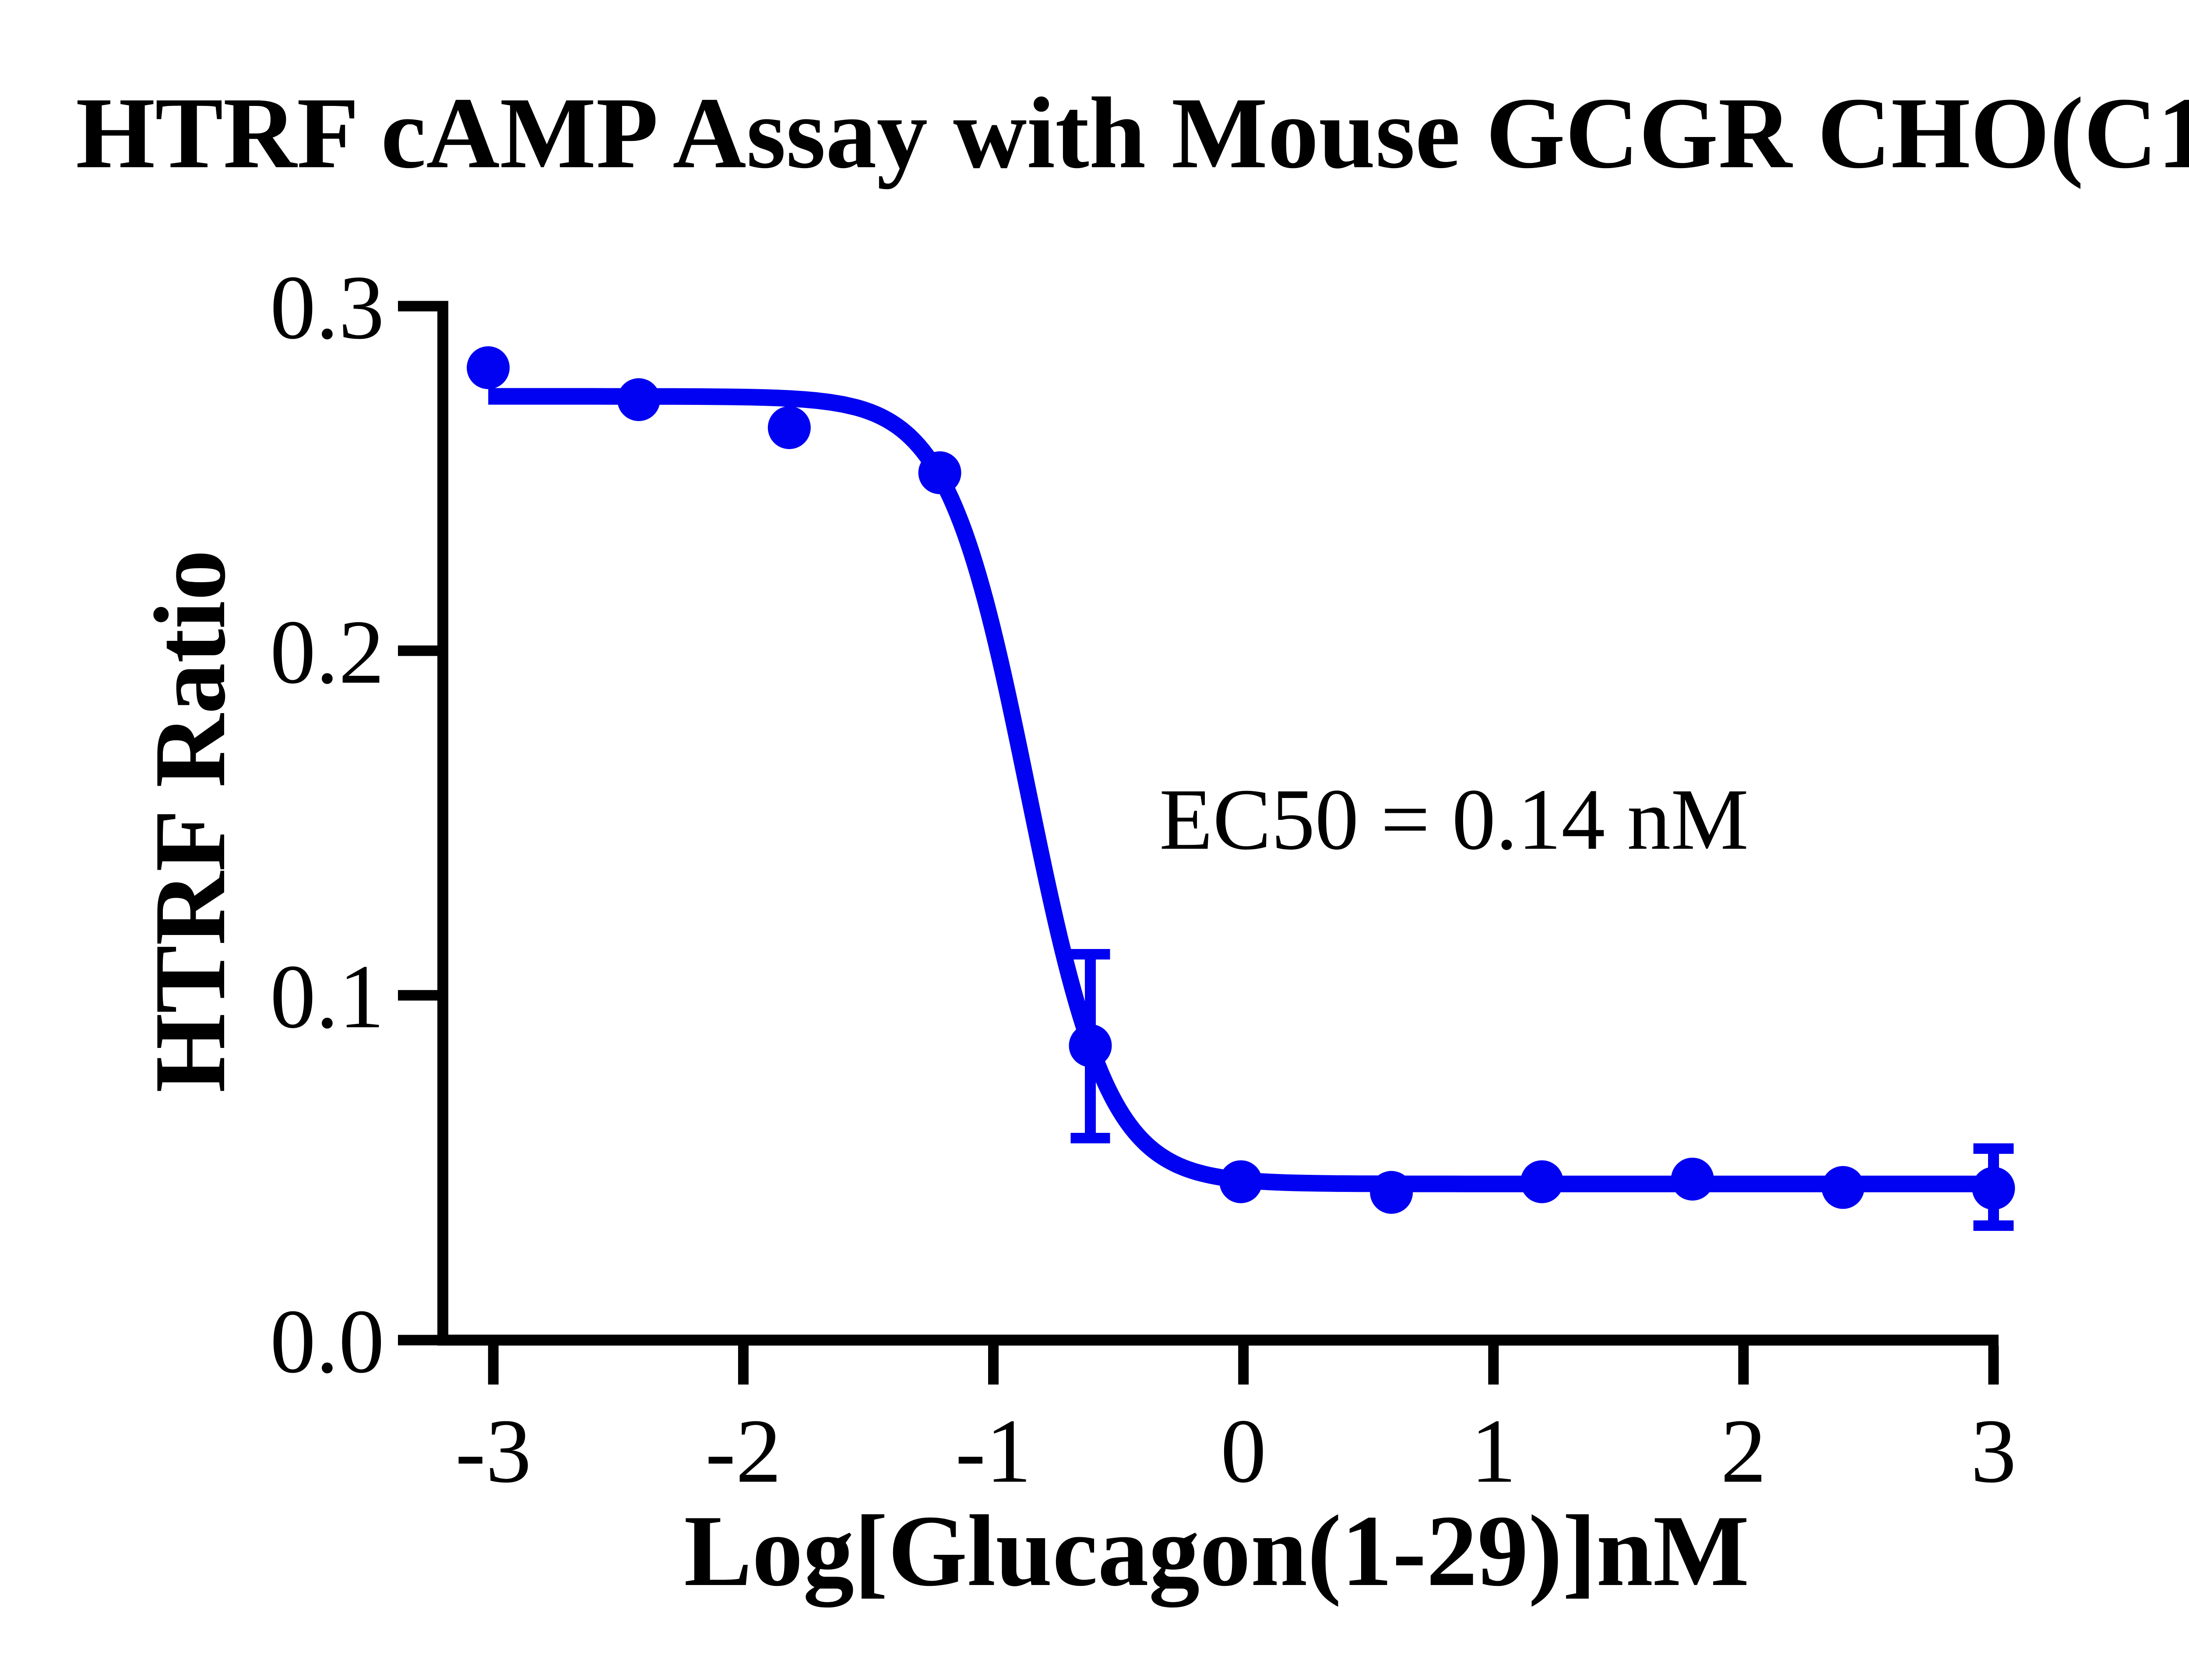 The image size is (2189, 1680). What do you see at coordinates (327, 996) in the screenshot?
I see `svg-text: 0.1` at bounding box center [327, 996].